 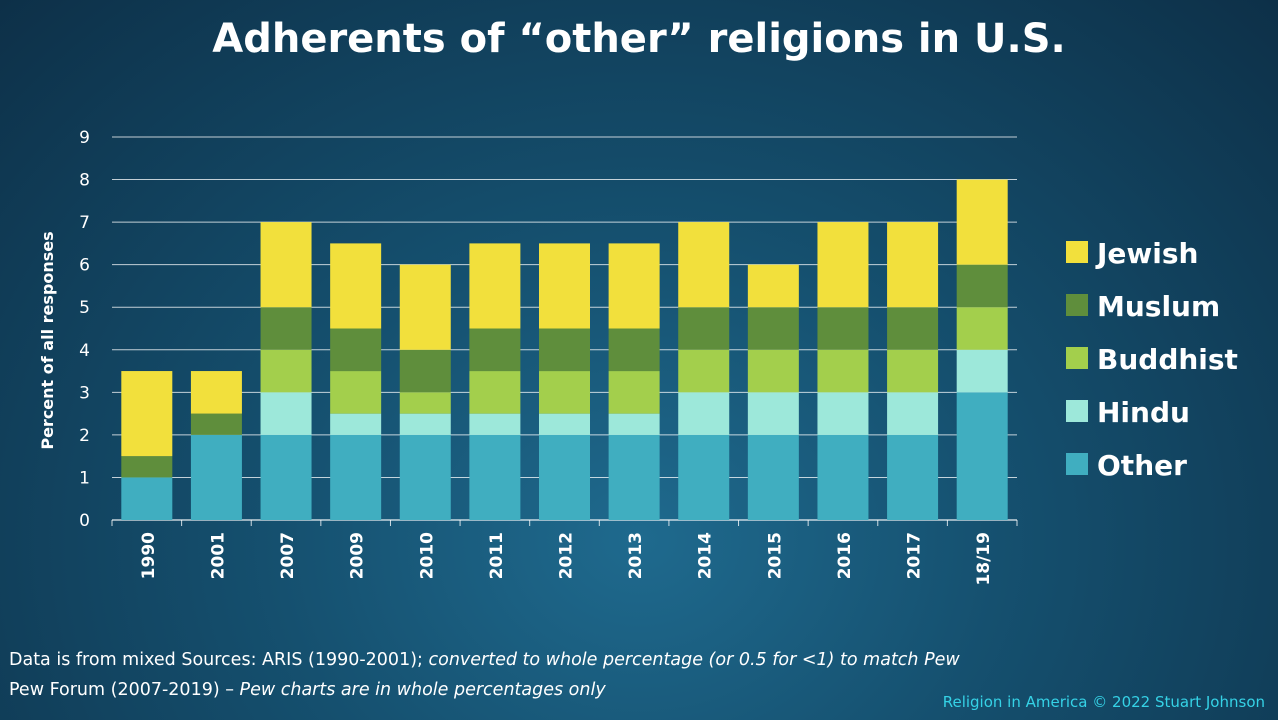 What do you see at coordinates (84, 138) in the screenshot?
I see `y-tick-label: 9` at bounding box center [84, 138].